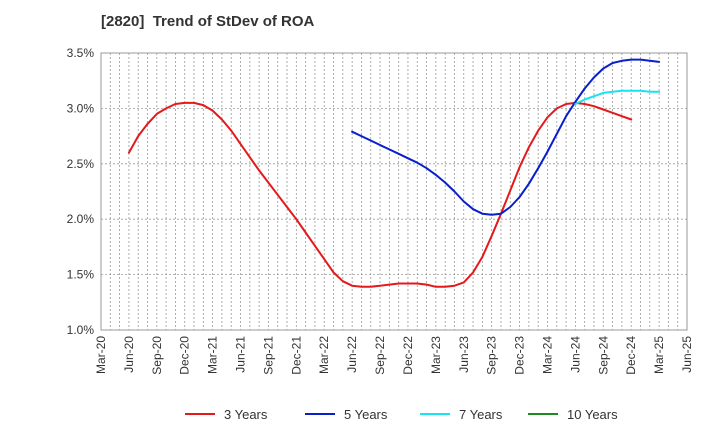 Image resolution: width=720 pixels, height=440 pixels. Describe the element at coordinates (101, 355) in the screenshot. I see `x-tick-label: Mar-20` at that location.